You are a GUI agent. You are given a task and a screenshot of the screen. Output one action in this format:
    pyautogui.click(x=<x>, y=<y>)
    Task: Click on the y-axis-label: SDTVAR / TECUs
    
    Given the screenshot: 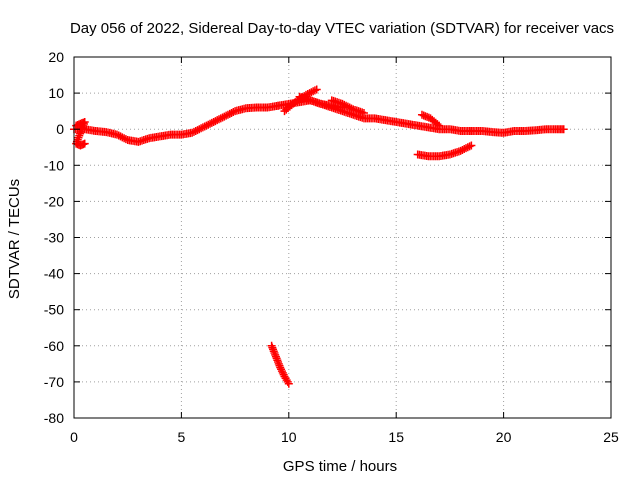 What is the action you would take?
    pyautogui.click(x=14, y=239)
    